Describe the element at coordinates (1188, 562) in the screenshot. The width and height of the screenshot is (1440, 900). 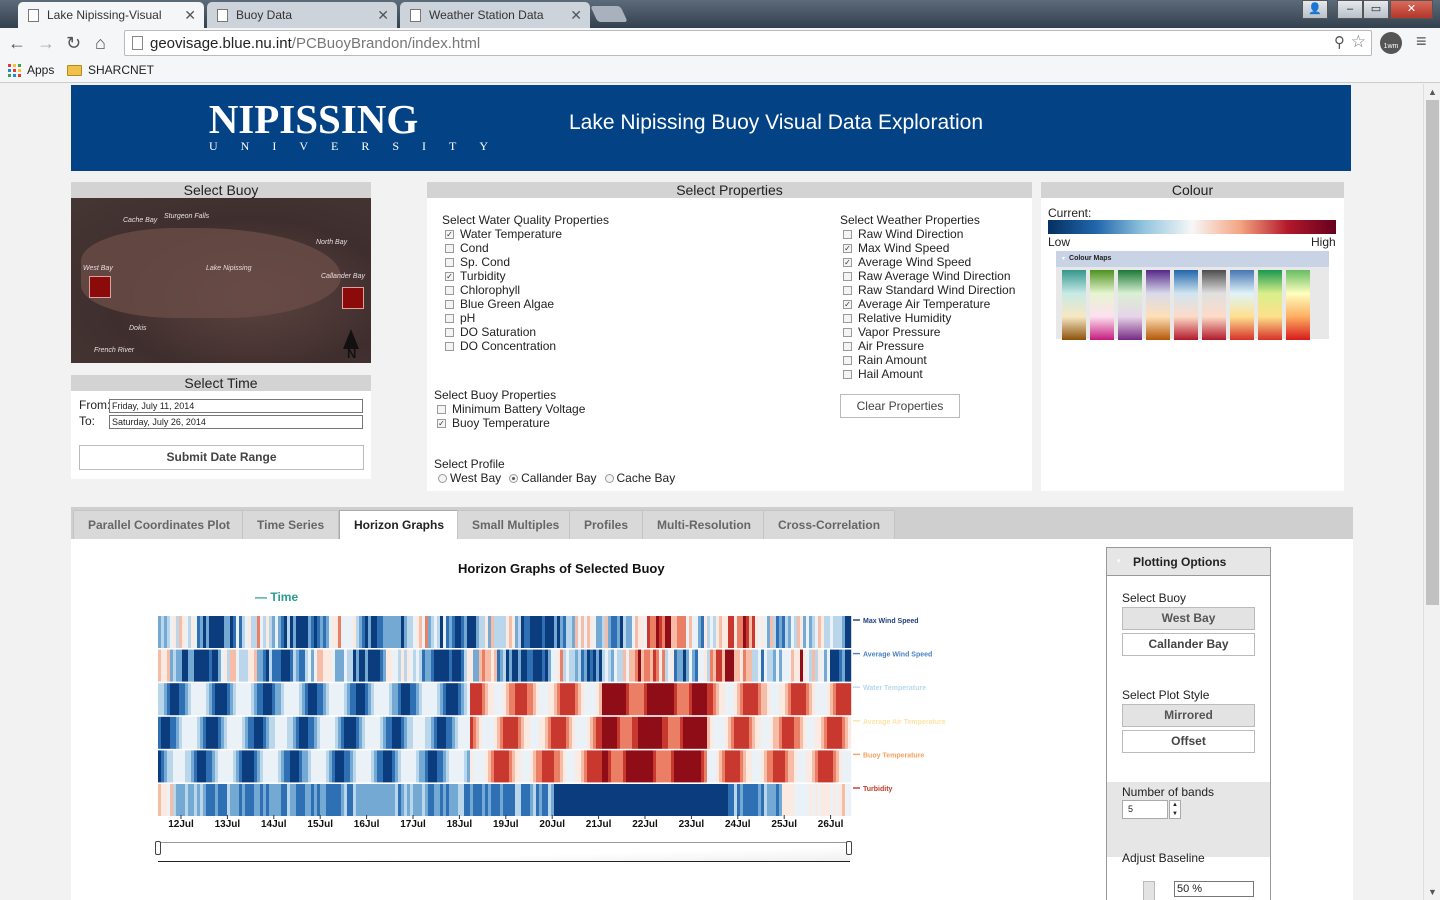
I see `plotting-options-header: ▾ Plotting Options` at that location.